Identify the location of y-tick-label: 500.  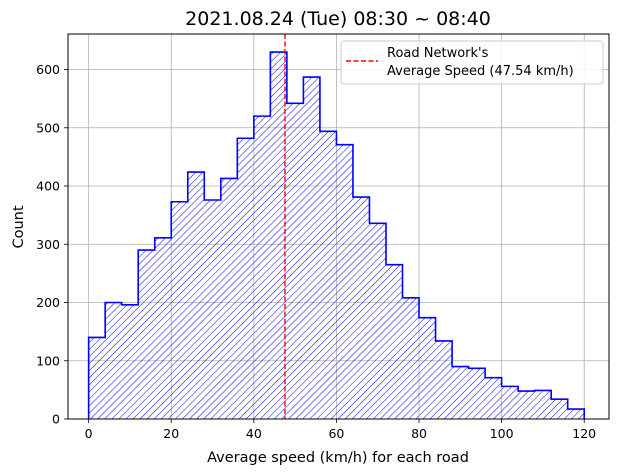
(48, 127).